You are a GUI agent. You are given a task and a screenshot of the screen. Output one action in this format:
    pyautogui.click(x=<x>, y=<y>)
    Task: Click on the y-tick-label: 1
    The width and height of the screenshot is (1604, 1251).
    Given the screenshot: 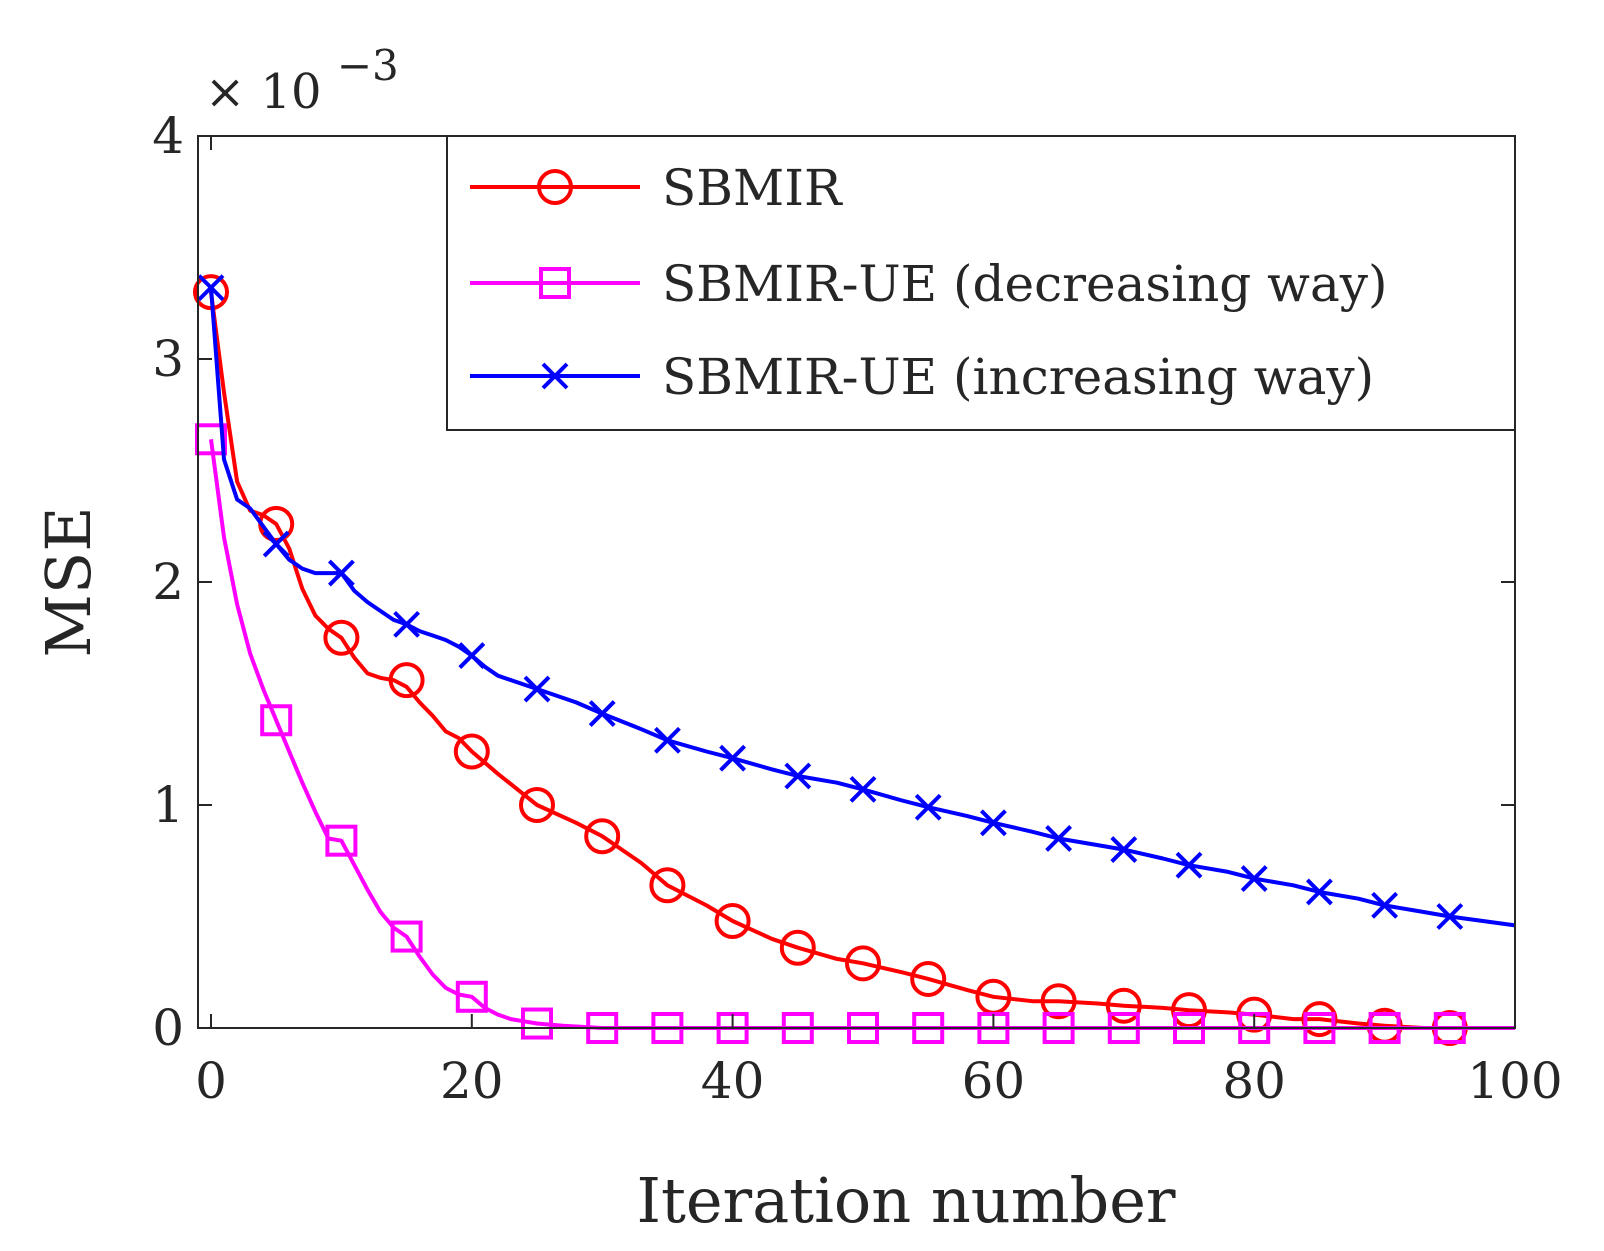 What is the action you would take?
    pyautogui.click(x=168, y=805)
    